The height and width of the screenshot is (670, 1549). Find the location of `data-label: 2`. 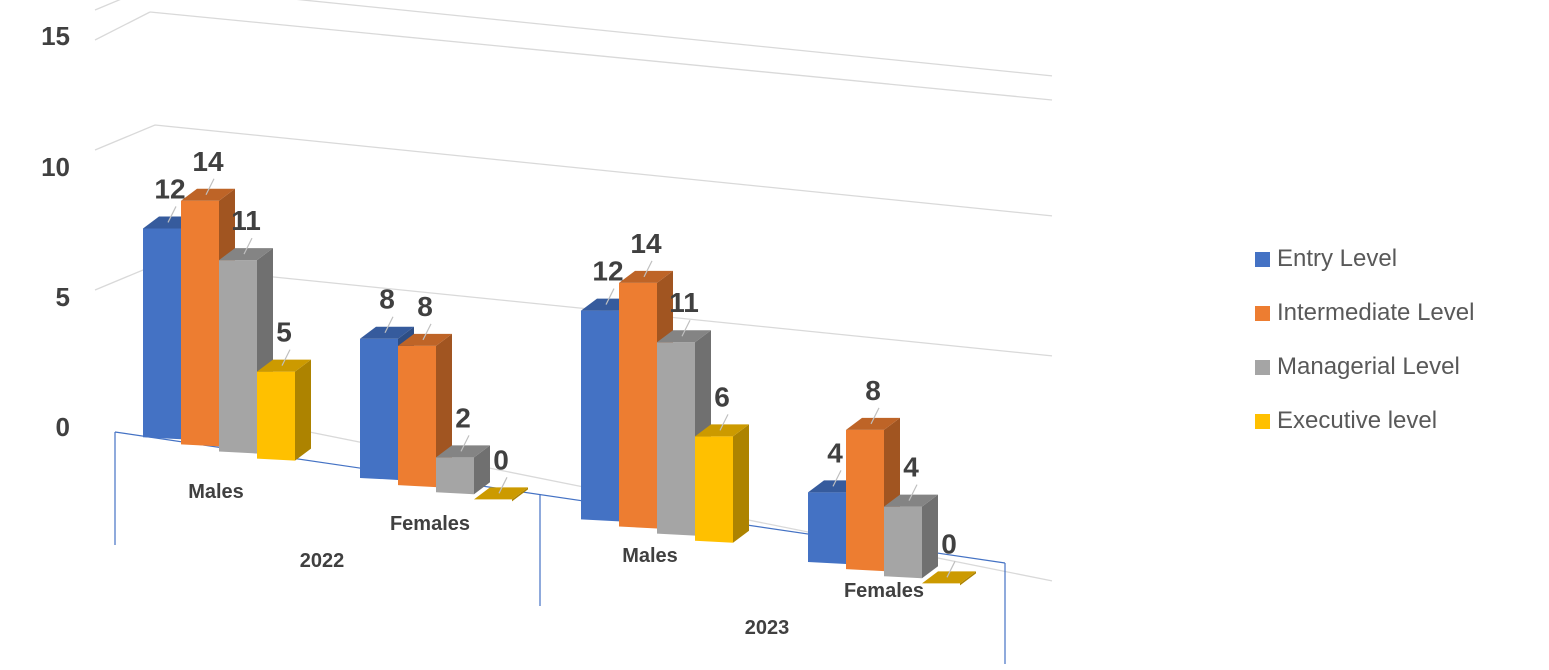

data-label: 2 is located at coordinates (463, 417).